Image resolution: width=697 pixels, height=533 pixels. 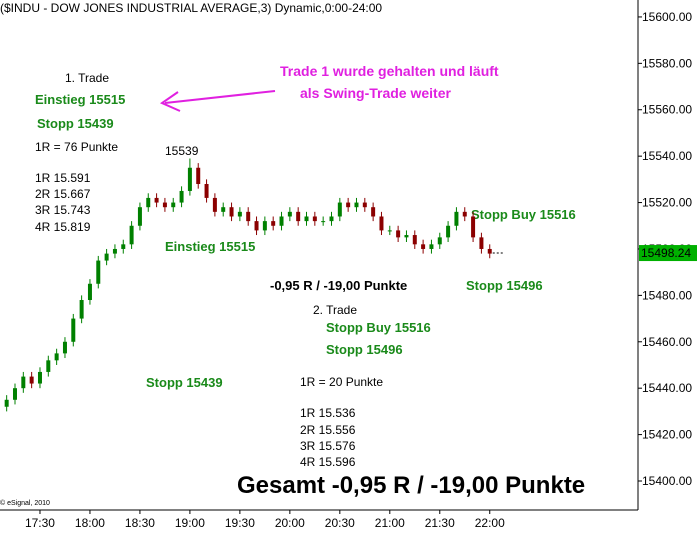 What do you see at coordinates (290, 523) in the screenshot?
I see `x-tick-label: 20:00` at bounding box center [290, 523].